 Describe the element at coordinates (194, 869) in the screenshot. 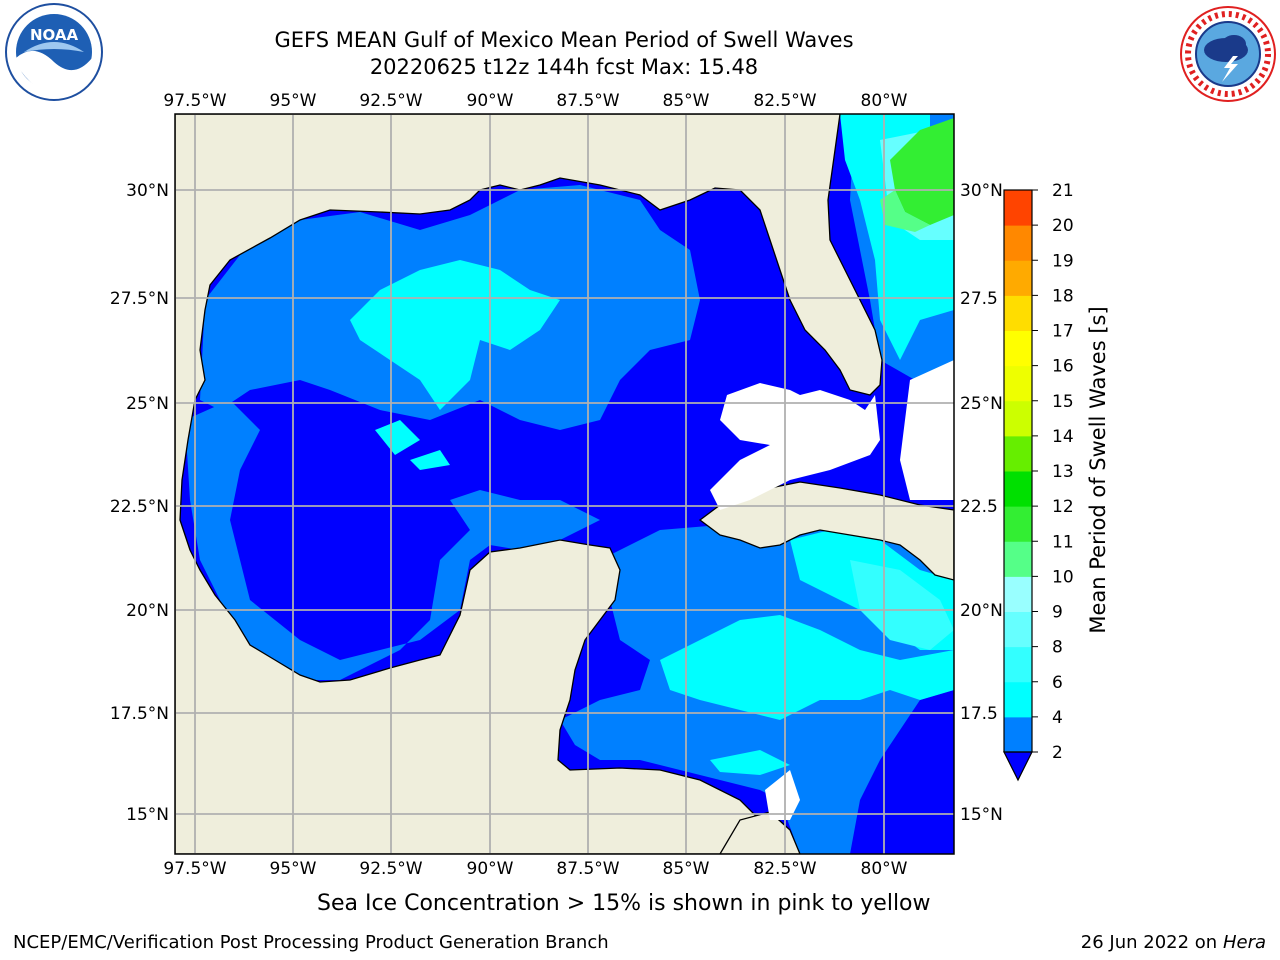

I see `lon-tick-bottom: 97.5°W` at that location.